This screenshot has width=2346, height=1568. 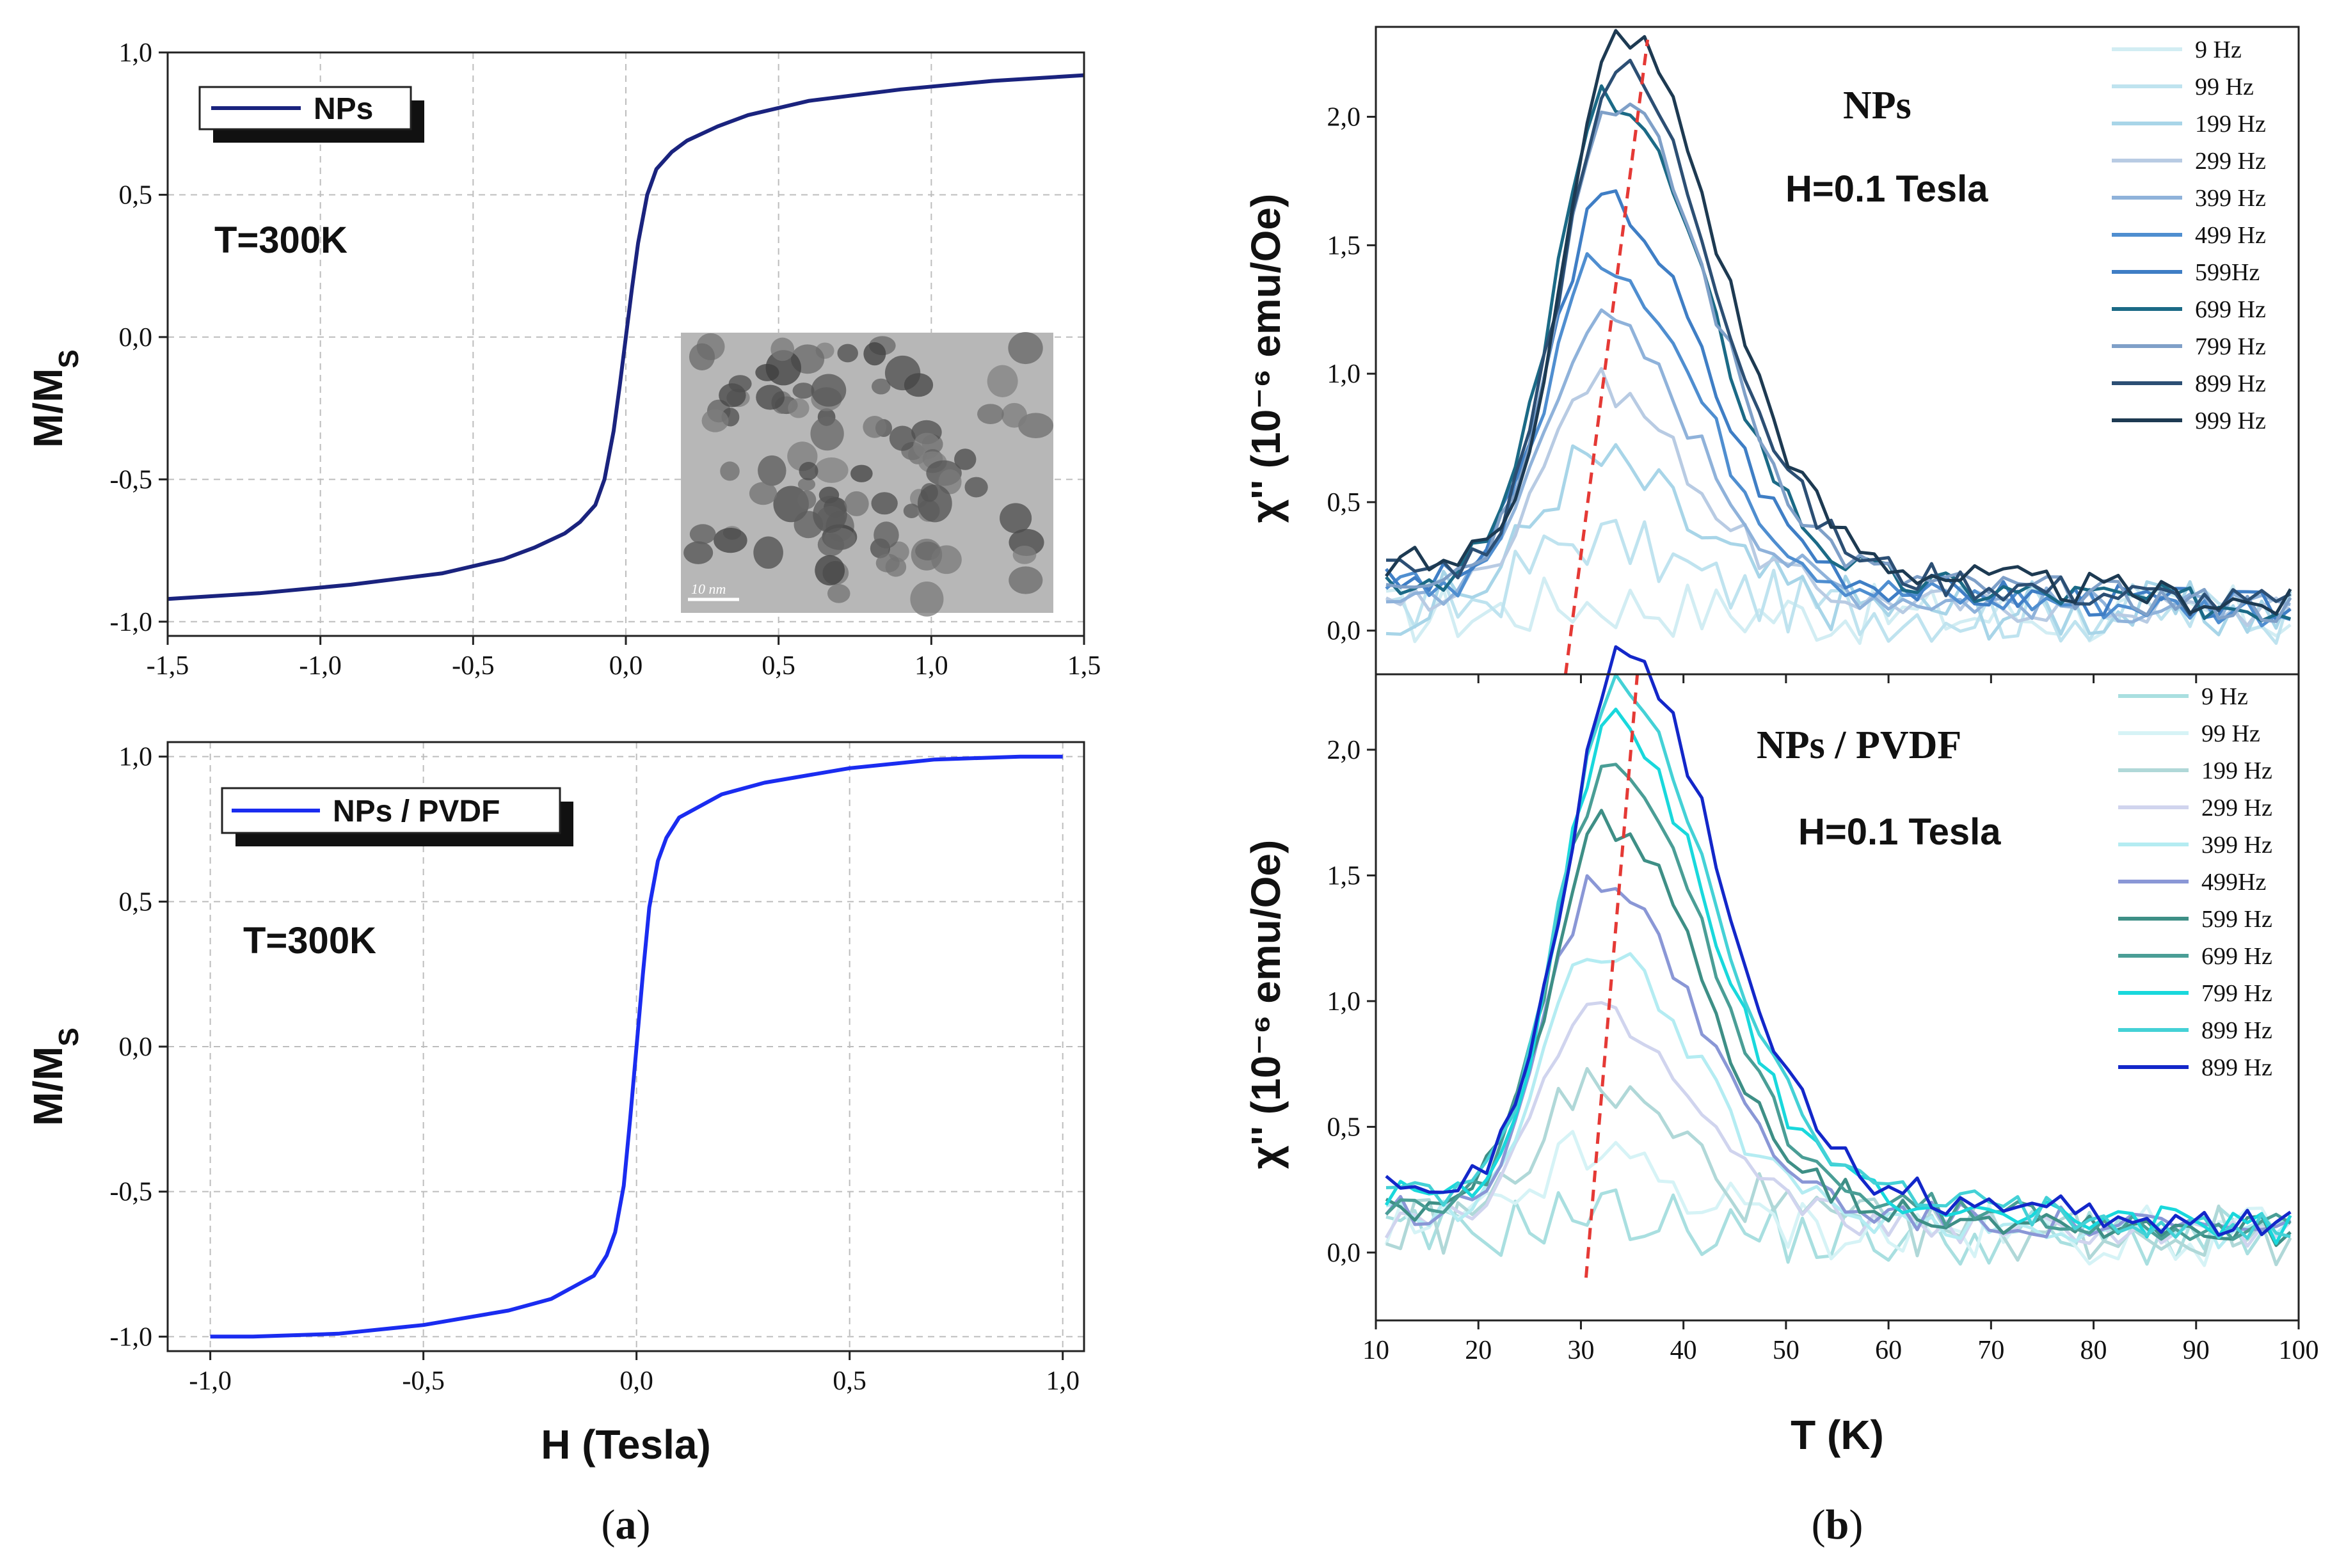 What do you see at coordinates (708, 589) in the screenshot?
I see `inset-scale-label: 10 nm` at bounding box center [708, 589].